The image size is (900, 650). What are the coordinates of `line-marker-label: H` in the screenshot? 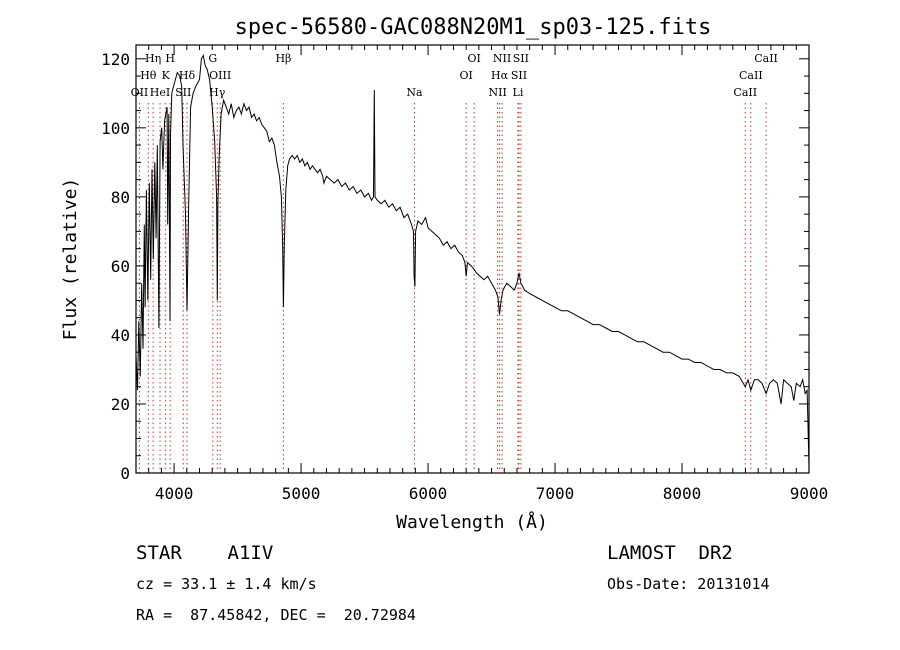 It's located at (170, 58).